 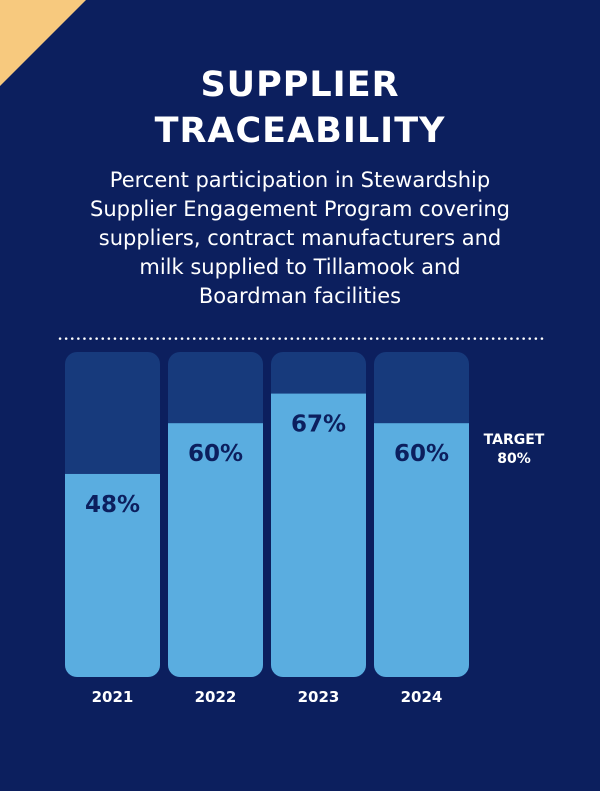 I want to click on bar-2024, so click(x=421, y=550).